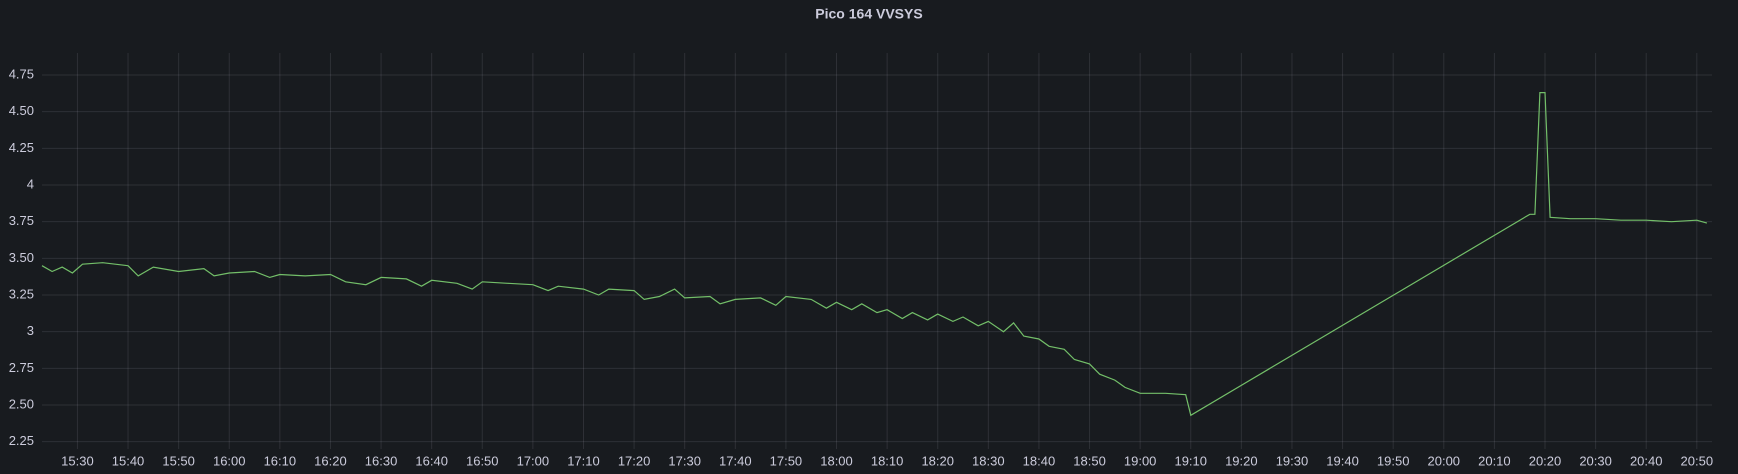  I want to click on x-tick-label: 15:50, so click(178, 460).